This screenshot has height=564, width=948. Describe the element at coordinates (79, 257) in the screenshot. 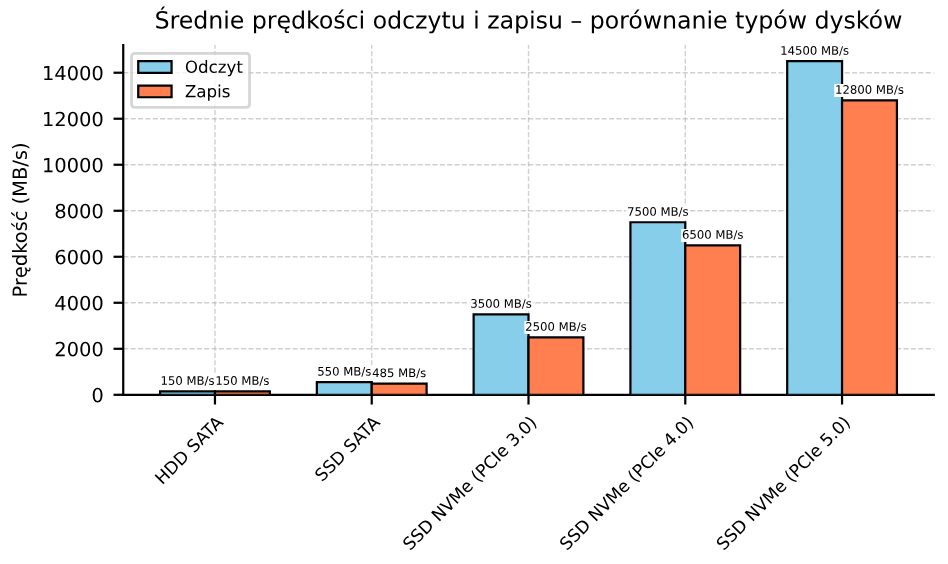

I see `y-tick-label: 6000` at that location.